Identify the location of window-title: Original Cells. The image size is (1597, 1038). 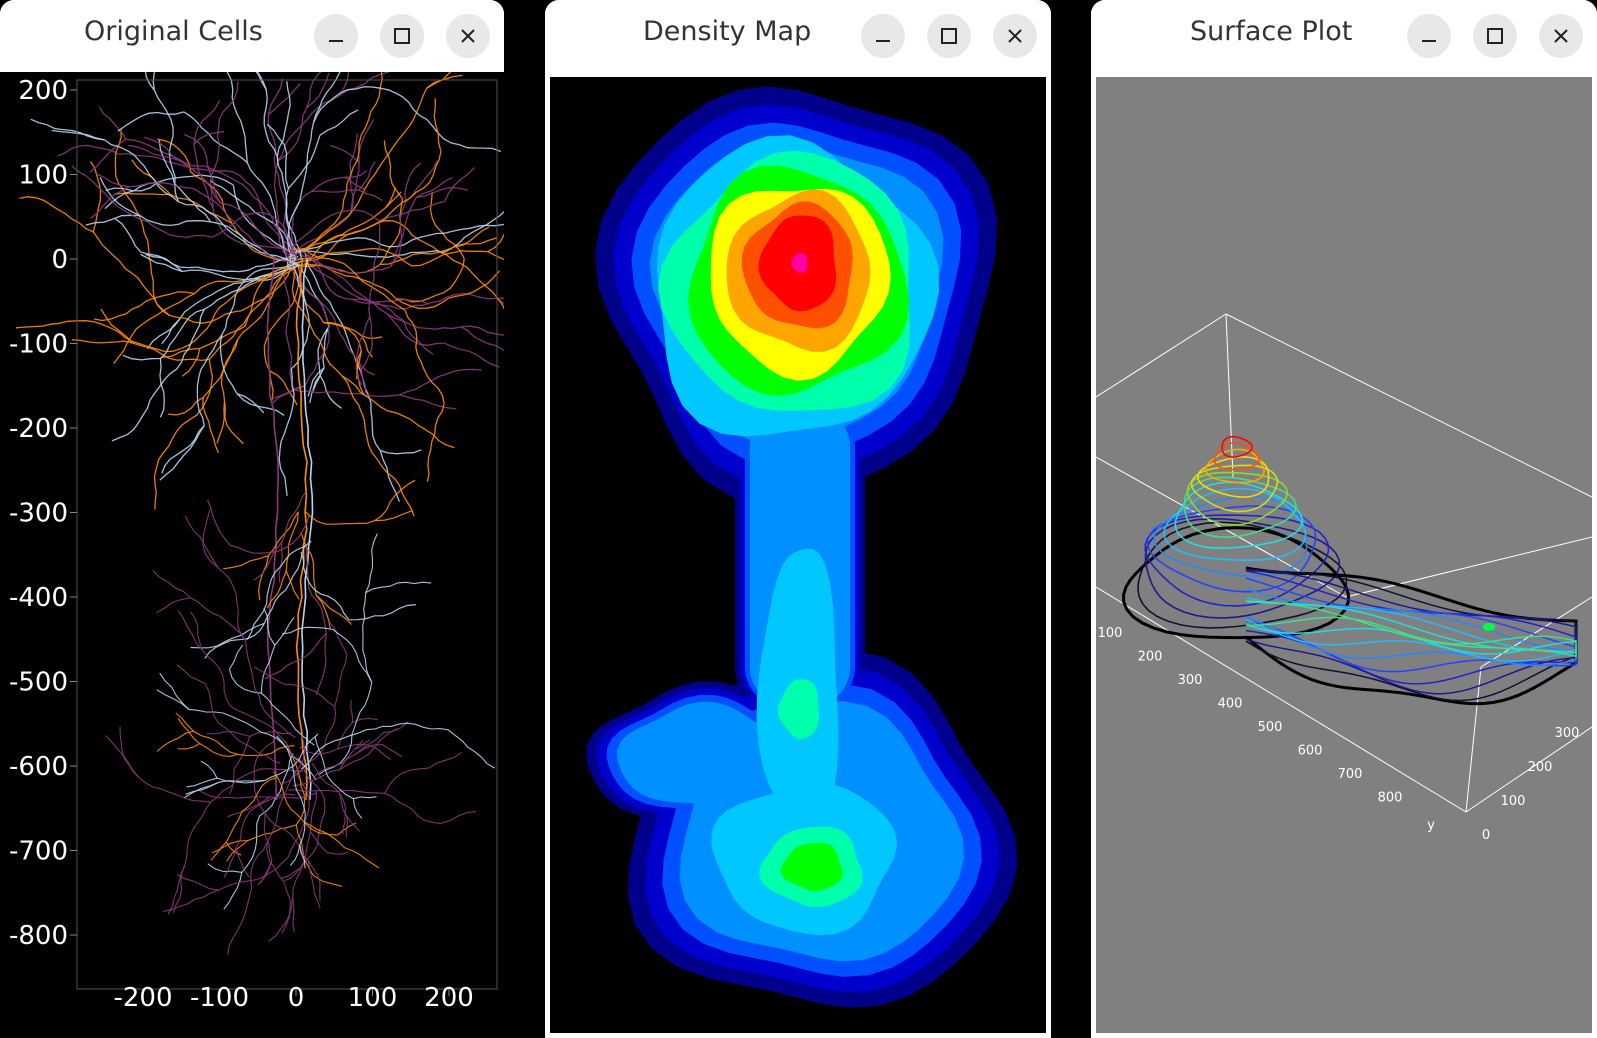
(173, 31).